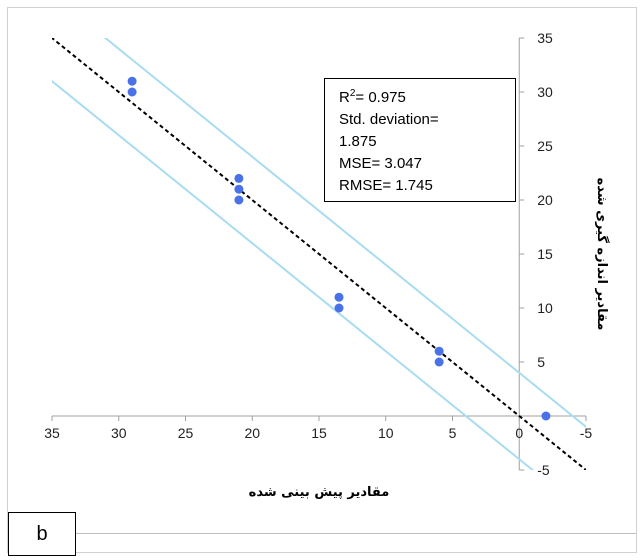 The height and width of the screenshot is (560, 644). I want to click on y-tick-label: 20, so click(545, 200).